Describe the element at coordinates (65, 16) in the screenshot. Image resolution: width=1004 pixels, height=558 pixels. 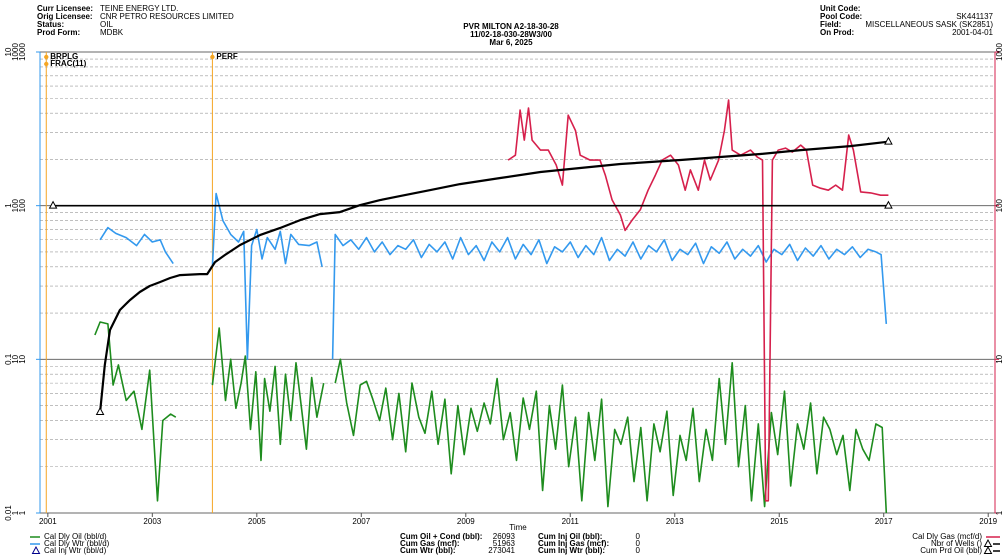
I see `header-label: Orig Licensee:` at that location.